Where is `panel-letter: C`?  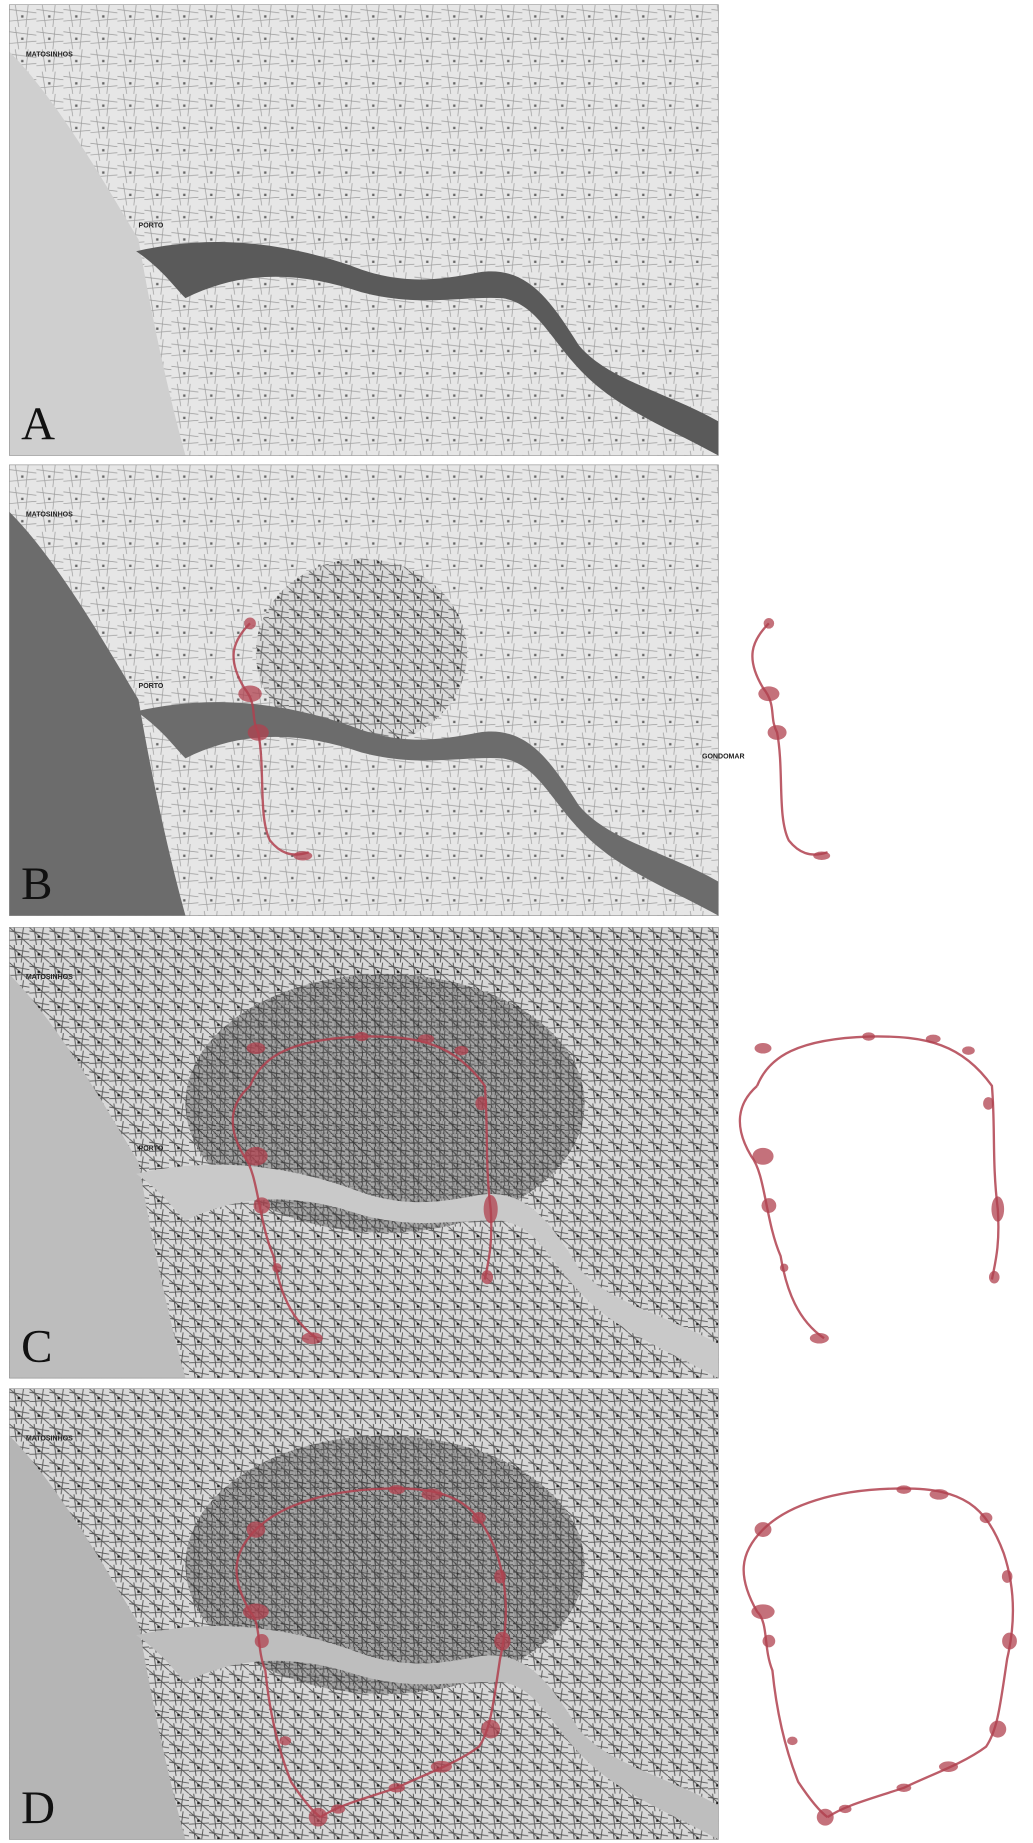
panel-letter: C is located at coordinates (36, 1347).